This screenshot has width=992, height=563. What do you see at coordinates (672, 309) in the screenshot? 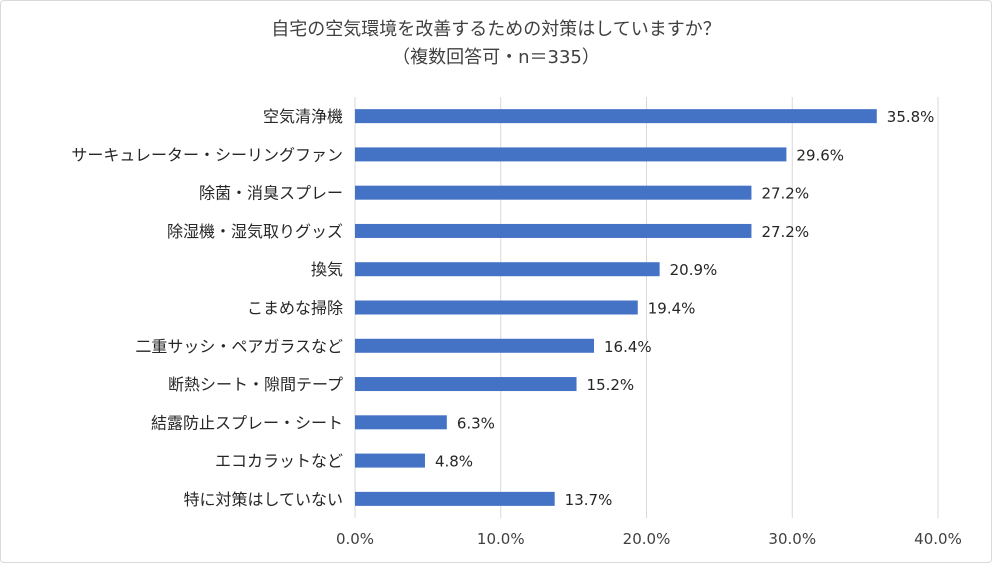
I see `value-label: 19.4%` at bounding box center [672, 309].